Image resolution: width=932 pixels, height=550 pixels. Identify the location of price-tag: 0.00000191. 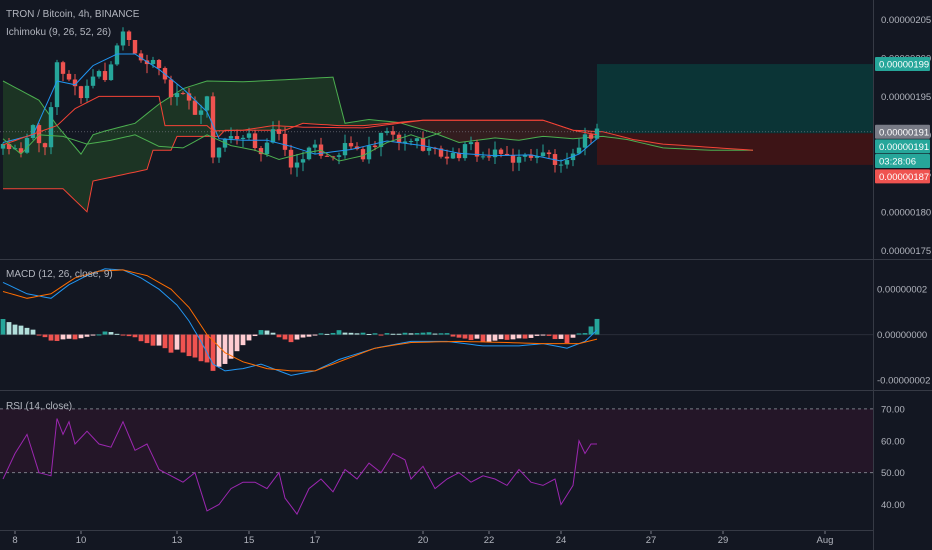
(902, 131).